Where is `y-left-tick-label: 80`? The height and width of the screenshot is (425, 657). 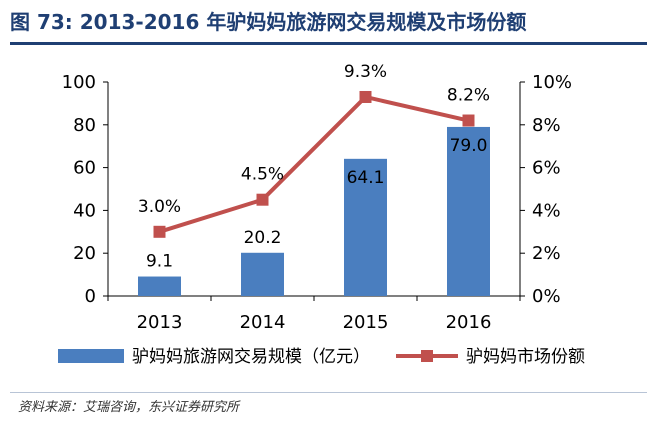
y-left-tick-label: 80 is located at coordinates (84, 125).